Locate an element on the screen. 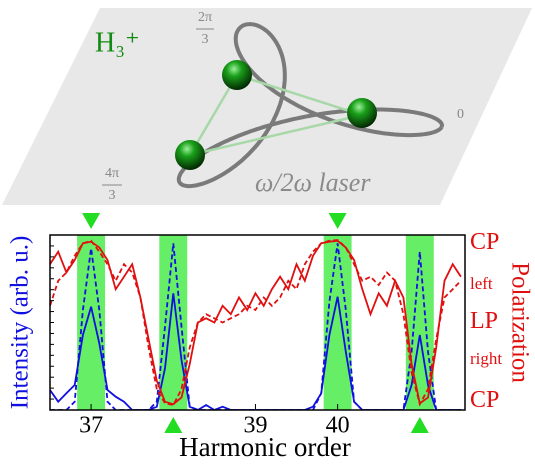  molecule-bonds is located at coordinates (277, 115).